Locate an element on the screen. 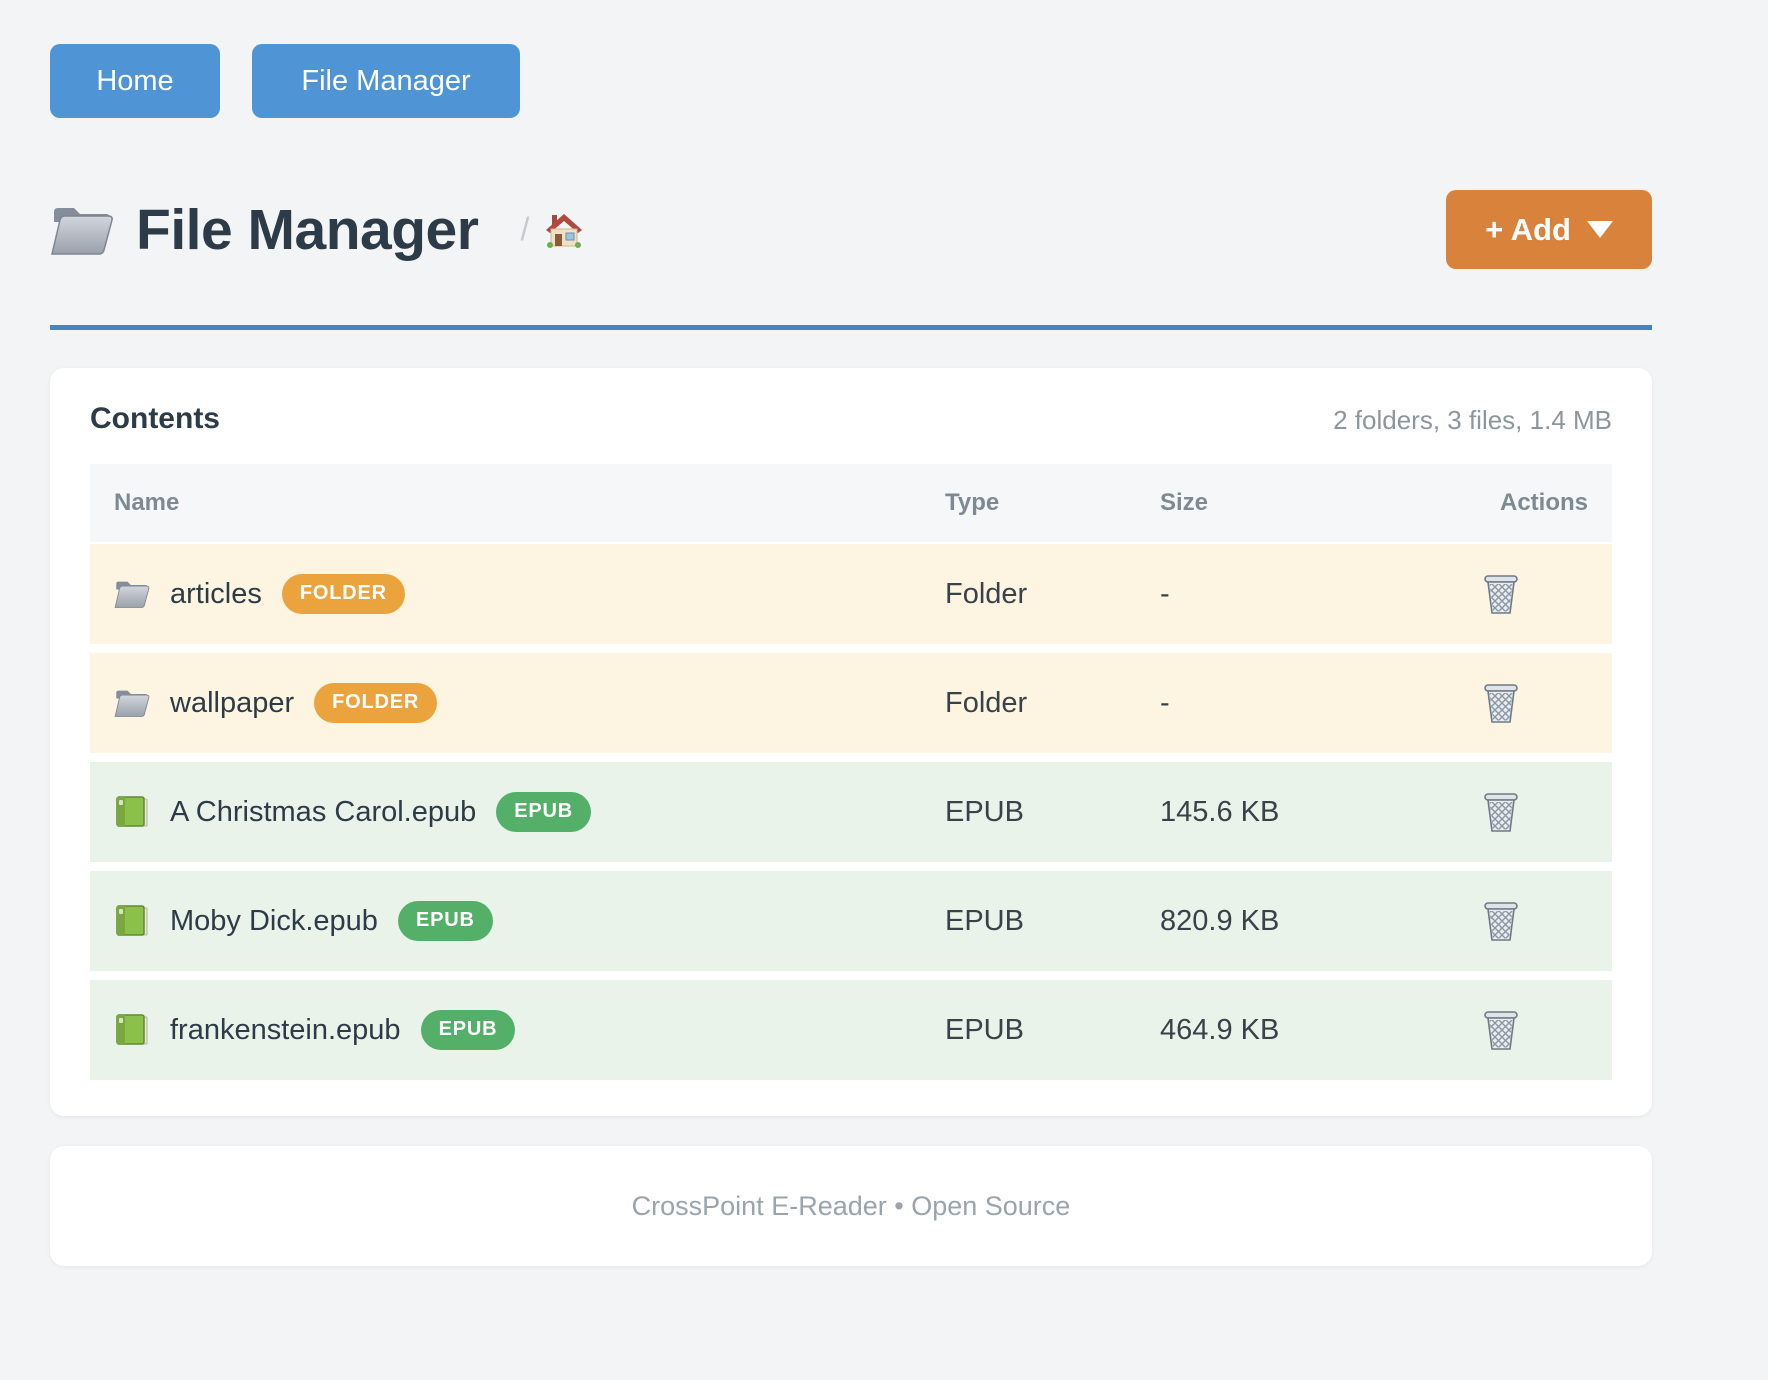 The height and width of the screenshot is (1380, 1768). footer-card: CrossPoint E-Reader • Open Source is located at coordinates (851, 1206).